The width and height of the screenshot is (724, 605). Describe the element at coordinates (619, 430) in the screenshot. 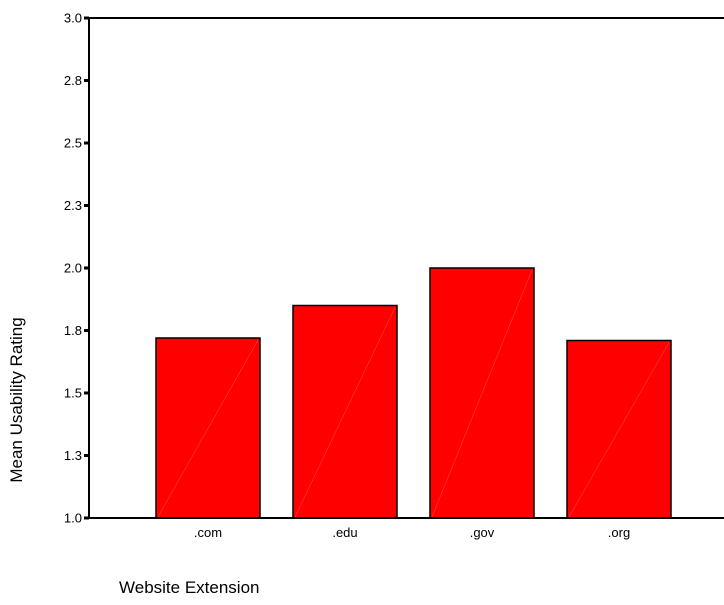

I see `bar-diagonal-org` at that location.